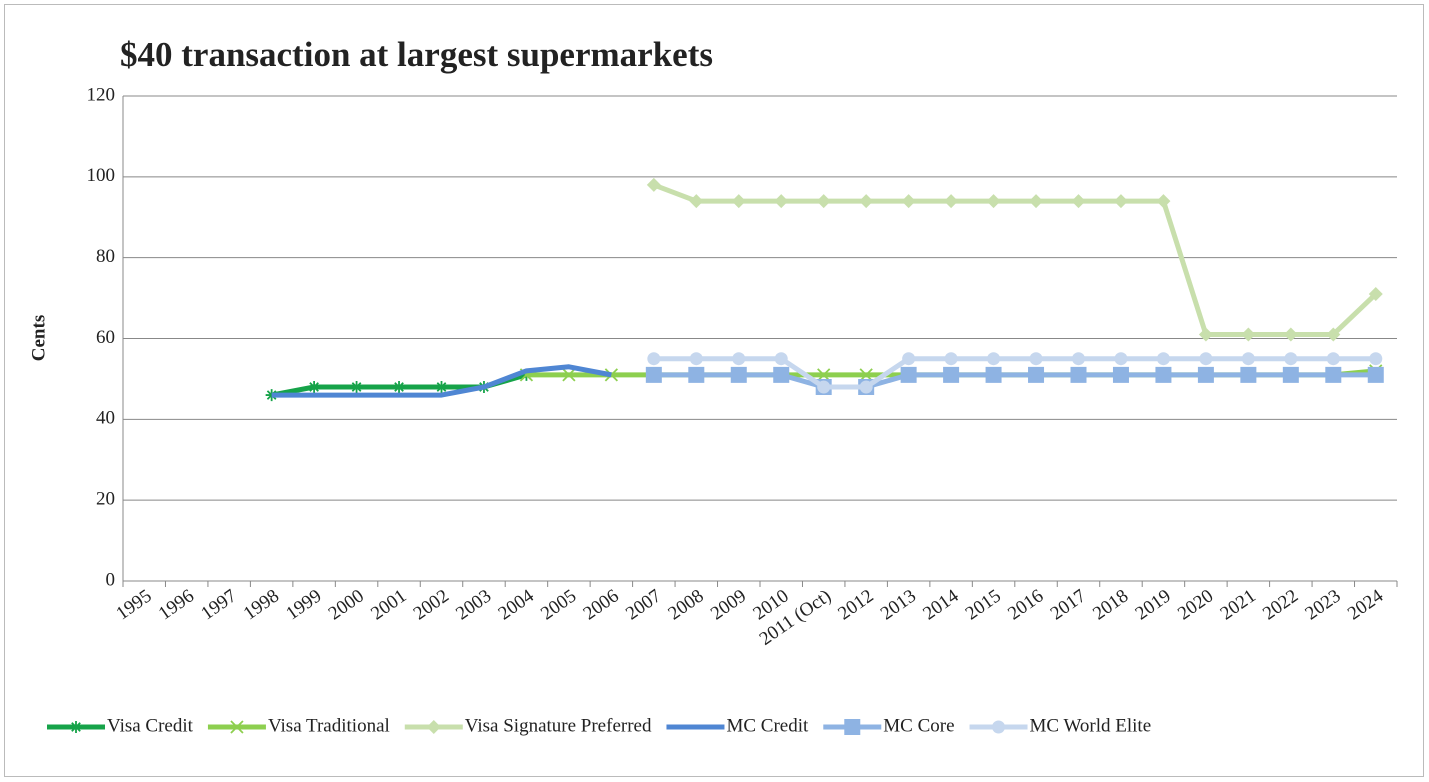 The height and width of the screenshot is (782, 1429). I want to click on y-axis-label: Cents, so click(38, 338).